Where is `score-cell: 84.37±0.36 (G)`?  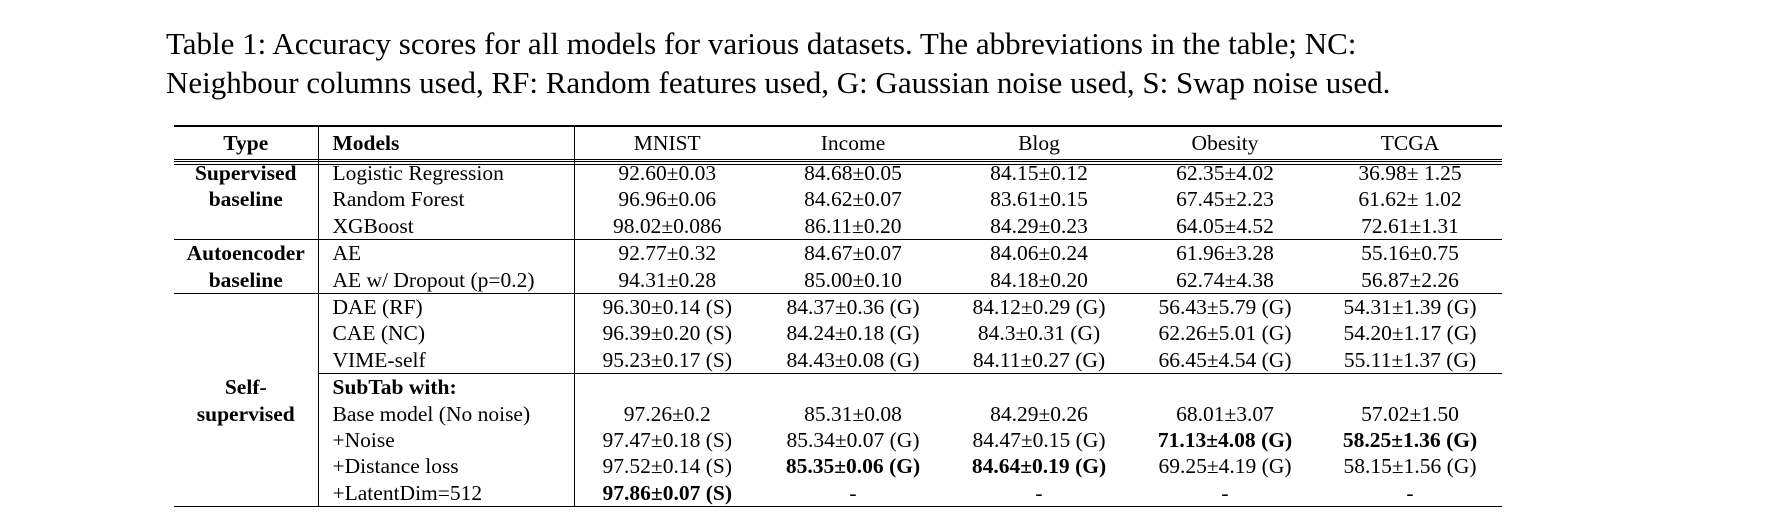
score-cell: 84.37±0.36 (G) is located at coordinates (853, 307).